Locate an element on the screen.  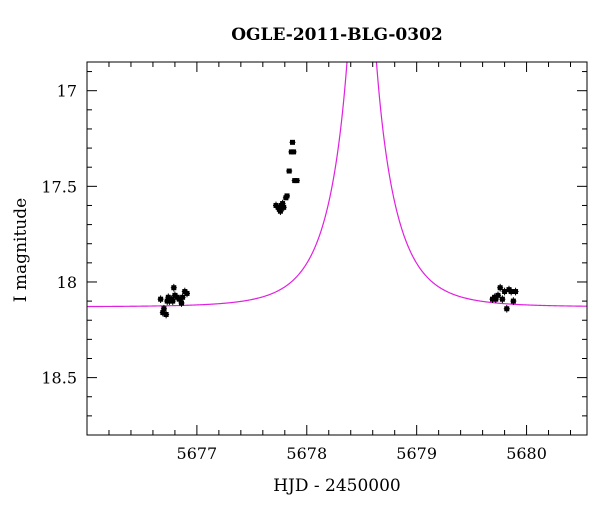
x-tick-label: 5679 is located at coordinates (416, 453).